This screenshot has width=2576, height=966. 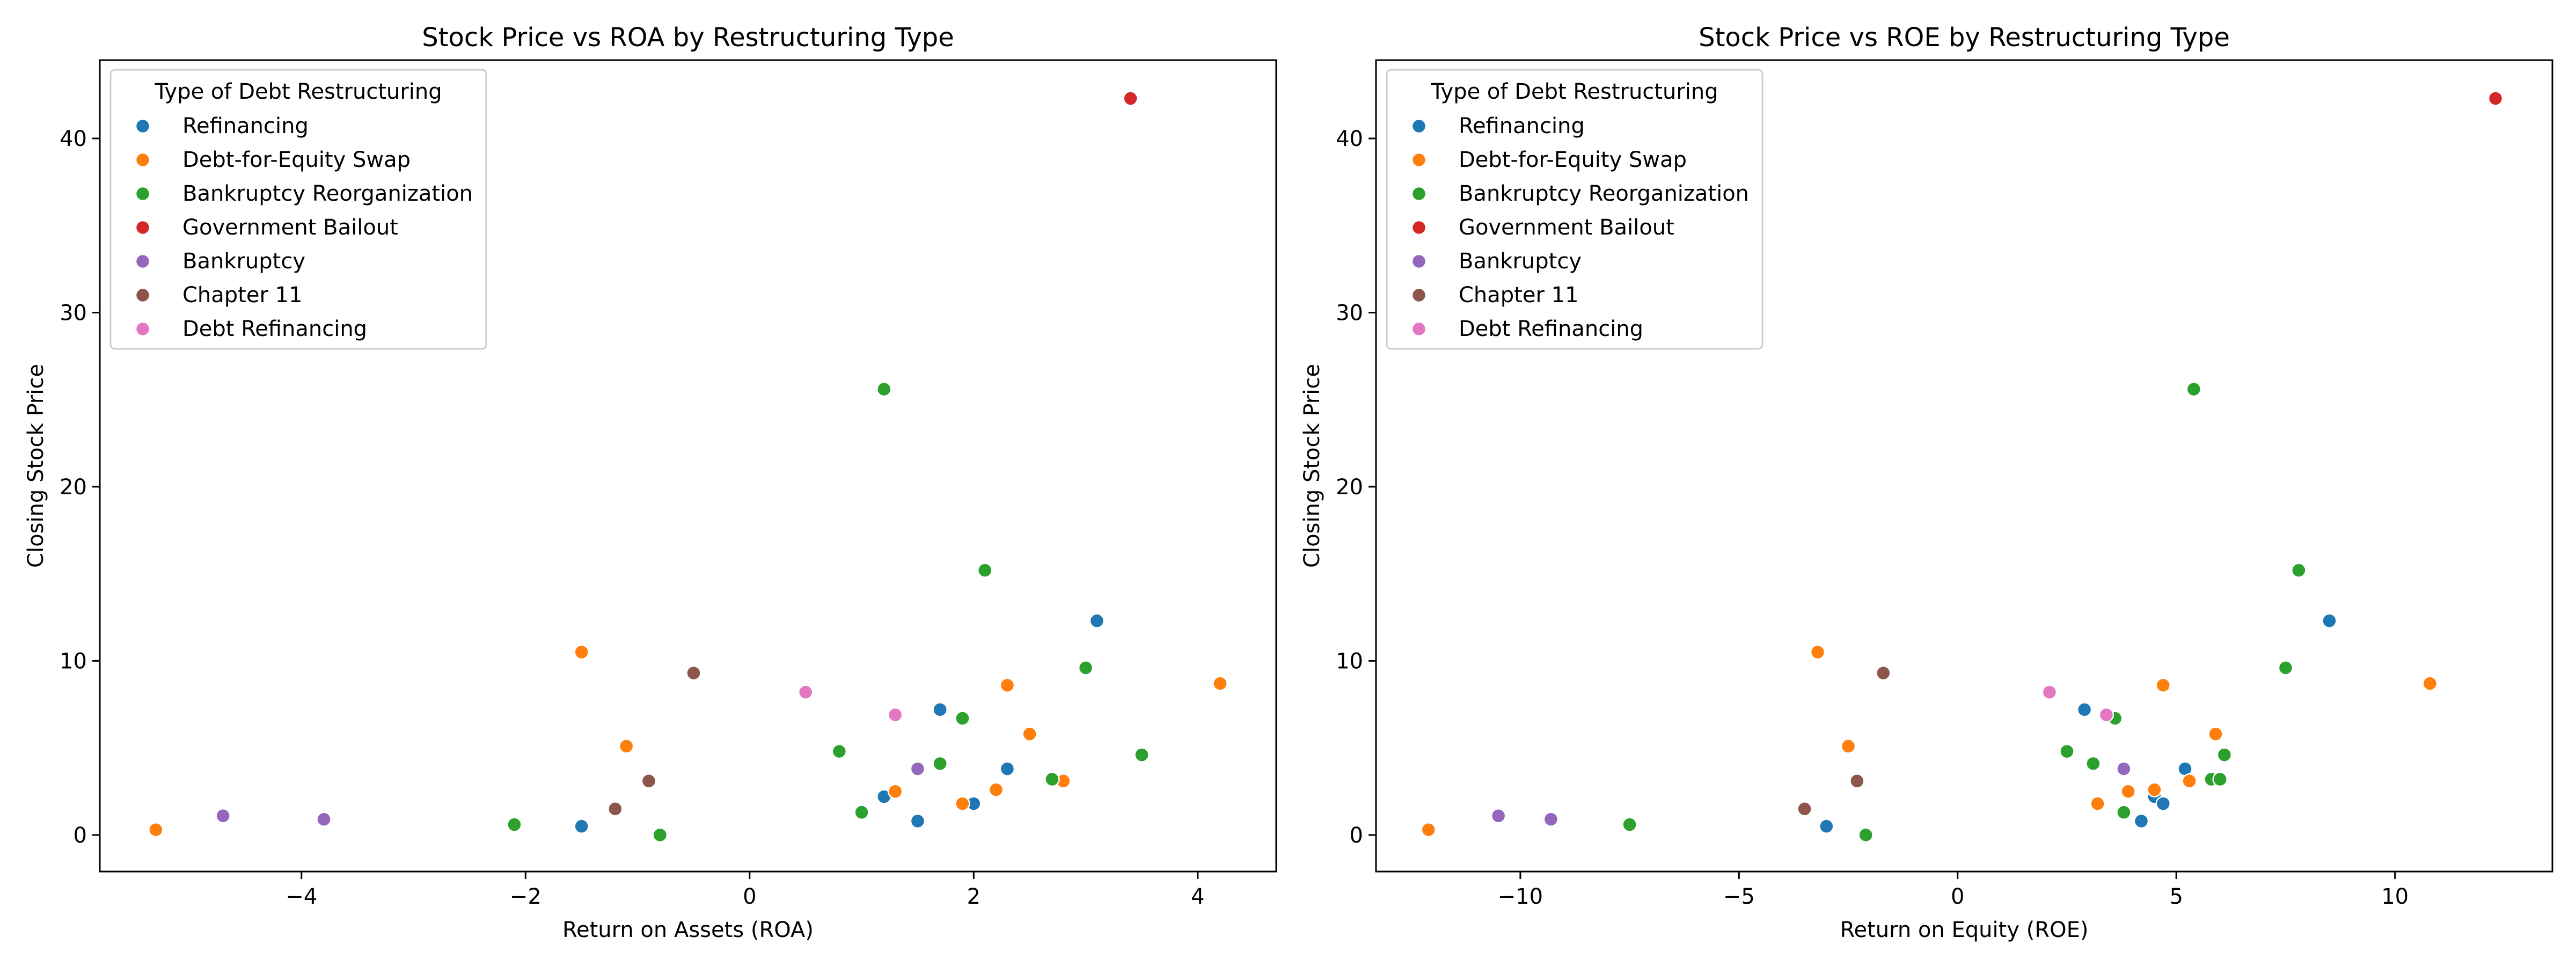 I want to click on x-axis-label: Return on Assets (ROA), so click(x=688, y=930).